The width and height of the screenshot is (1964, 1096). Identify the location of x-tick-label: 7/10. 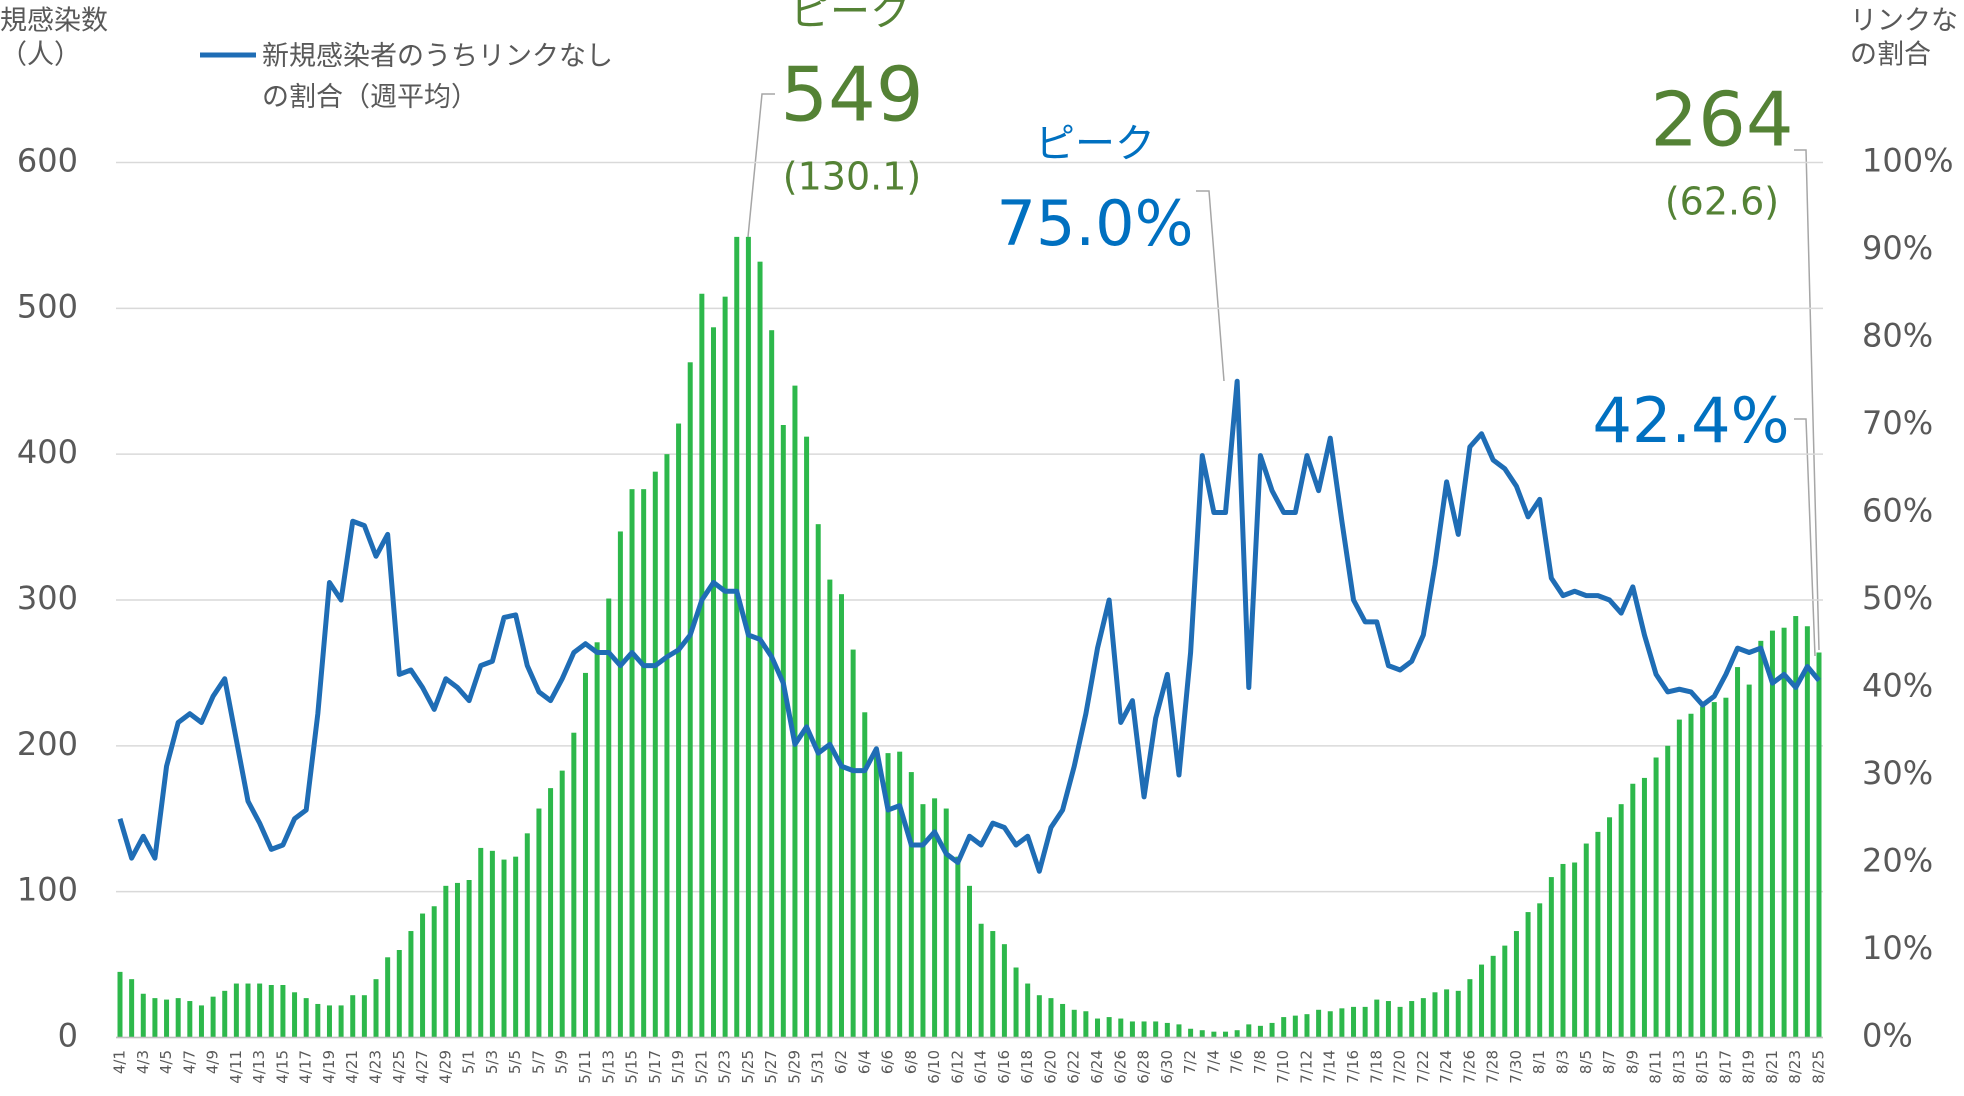
(1283, 1067).